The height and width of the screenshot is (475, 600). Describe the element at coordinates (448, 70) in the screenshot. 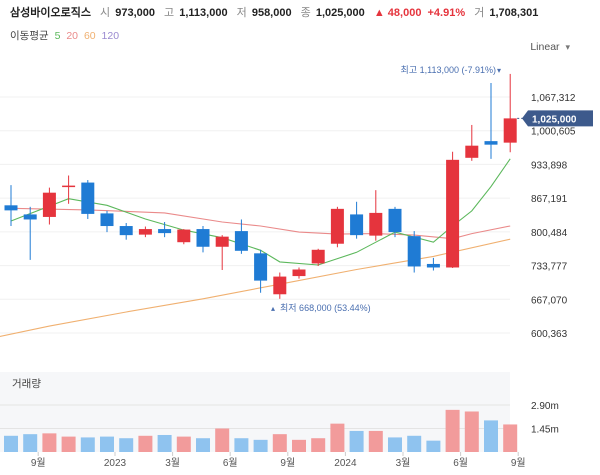

I see `high-annotation: 최고 1,113,000 (-7.91%)` at that location.